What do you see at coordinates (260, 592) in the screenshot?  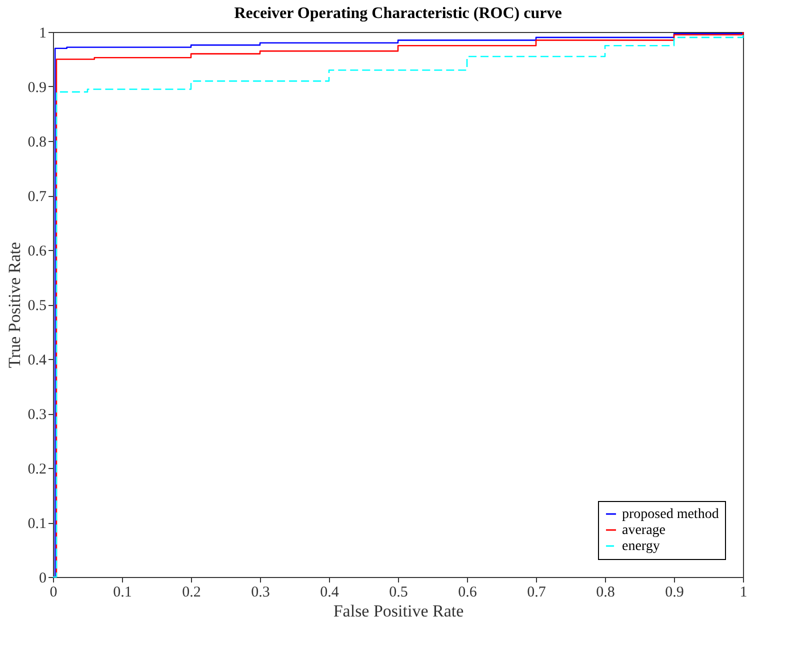 I see `x-tick-label: 0.3` at bounding box center [260, 592].